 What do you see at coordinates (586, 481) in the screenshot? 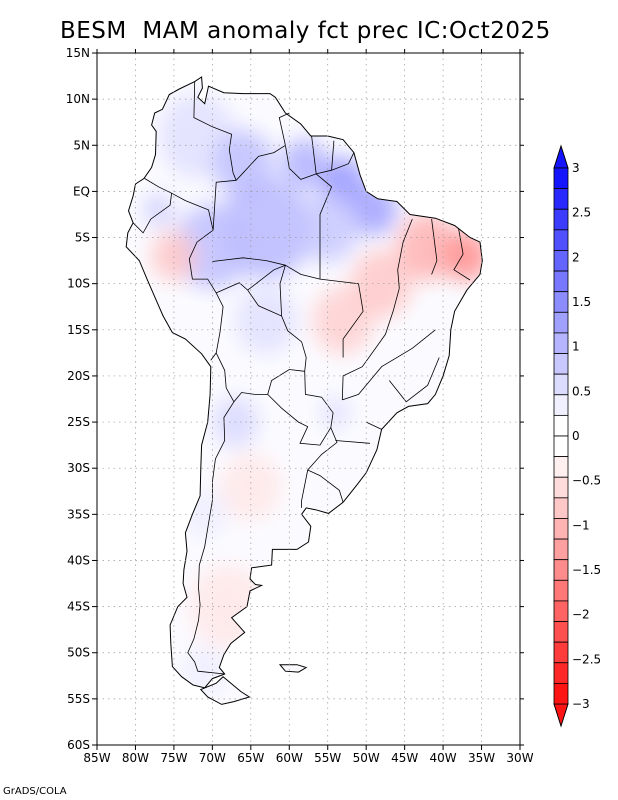
I see `colorbar-label: −0.5` at bounding box center [586, 481].